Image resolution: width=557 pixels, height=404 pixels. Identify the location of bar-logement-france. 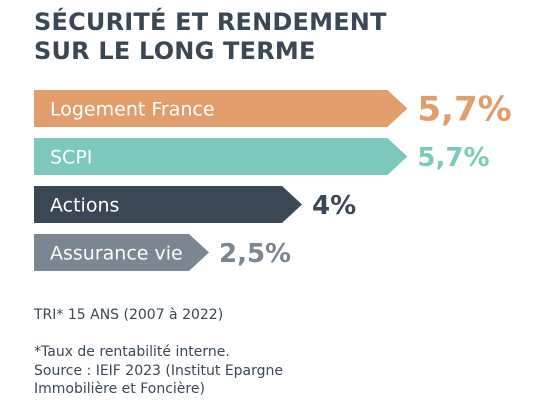
(221, 108).